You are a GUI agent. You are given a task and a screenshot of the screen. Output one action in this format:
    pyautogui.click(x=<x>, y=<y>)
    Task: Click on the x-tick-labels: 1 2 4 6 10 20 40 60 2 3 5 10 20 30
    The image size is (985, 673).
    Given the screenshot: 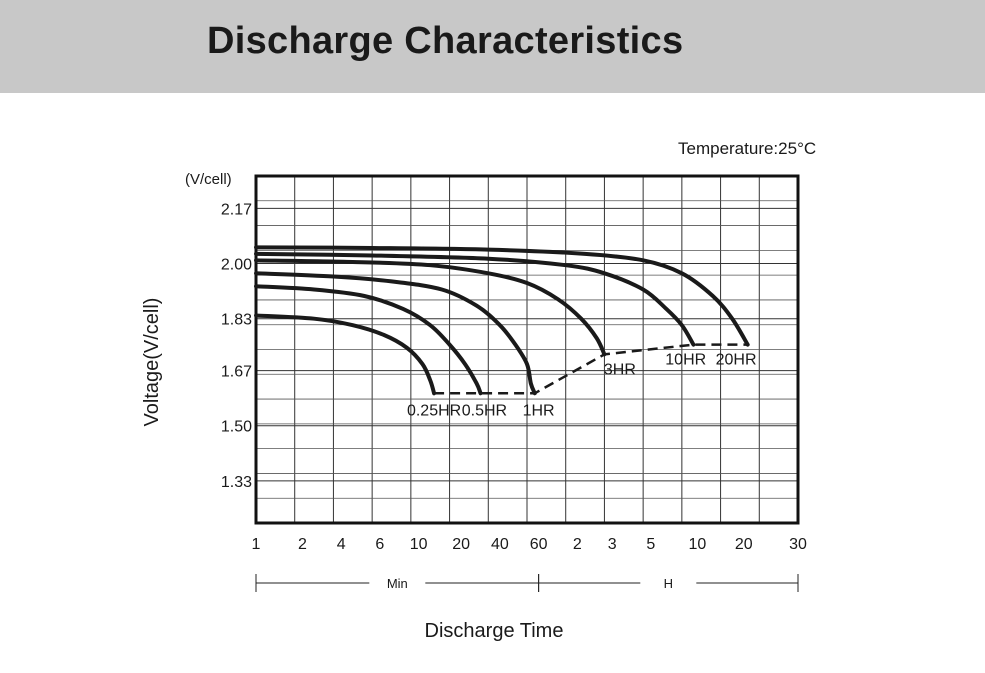 What is the action you would take?
    pyautogui.click(x=529, y=544)
    